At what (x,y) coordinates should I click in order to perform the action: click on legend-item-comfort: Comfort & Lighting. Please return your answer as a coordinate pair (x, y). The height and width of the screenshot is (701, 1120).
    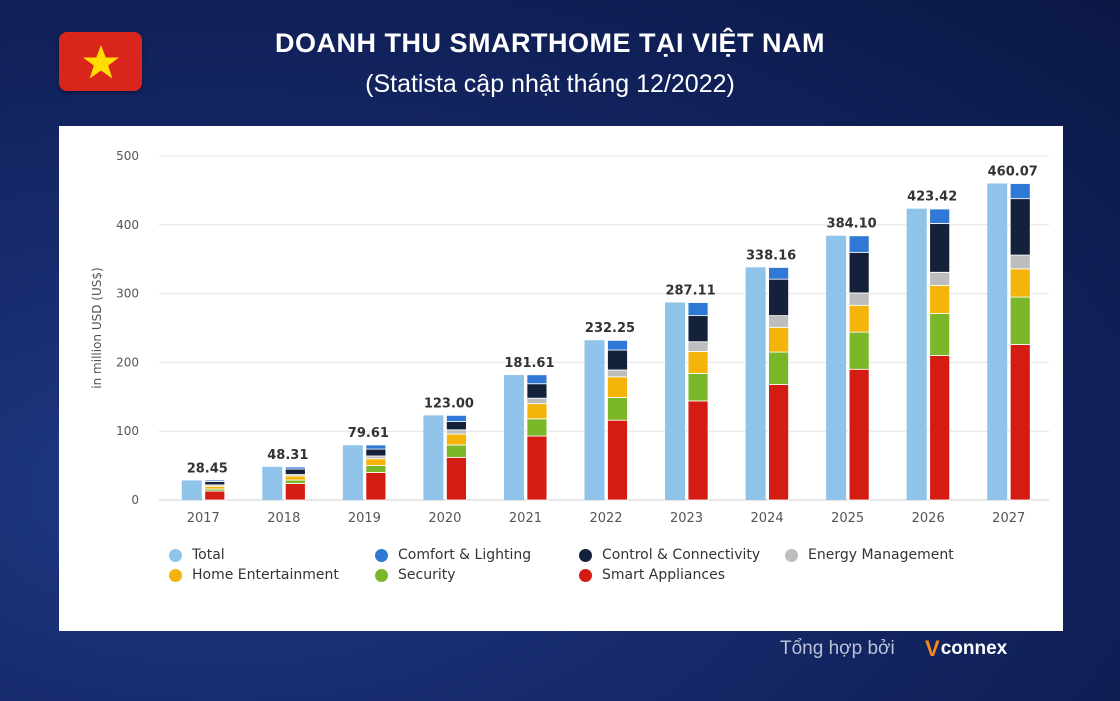
    Looking at the image, I should click on (453, 555).